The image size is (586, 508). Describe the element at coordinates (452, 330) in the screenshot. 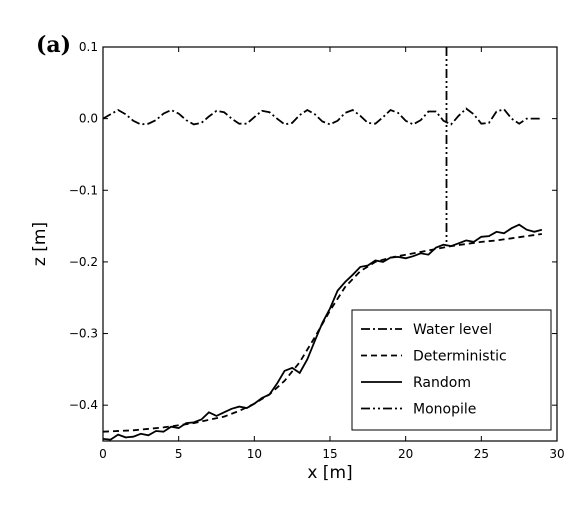

I see `legend-label: Water level` at that location.